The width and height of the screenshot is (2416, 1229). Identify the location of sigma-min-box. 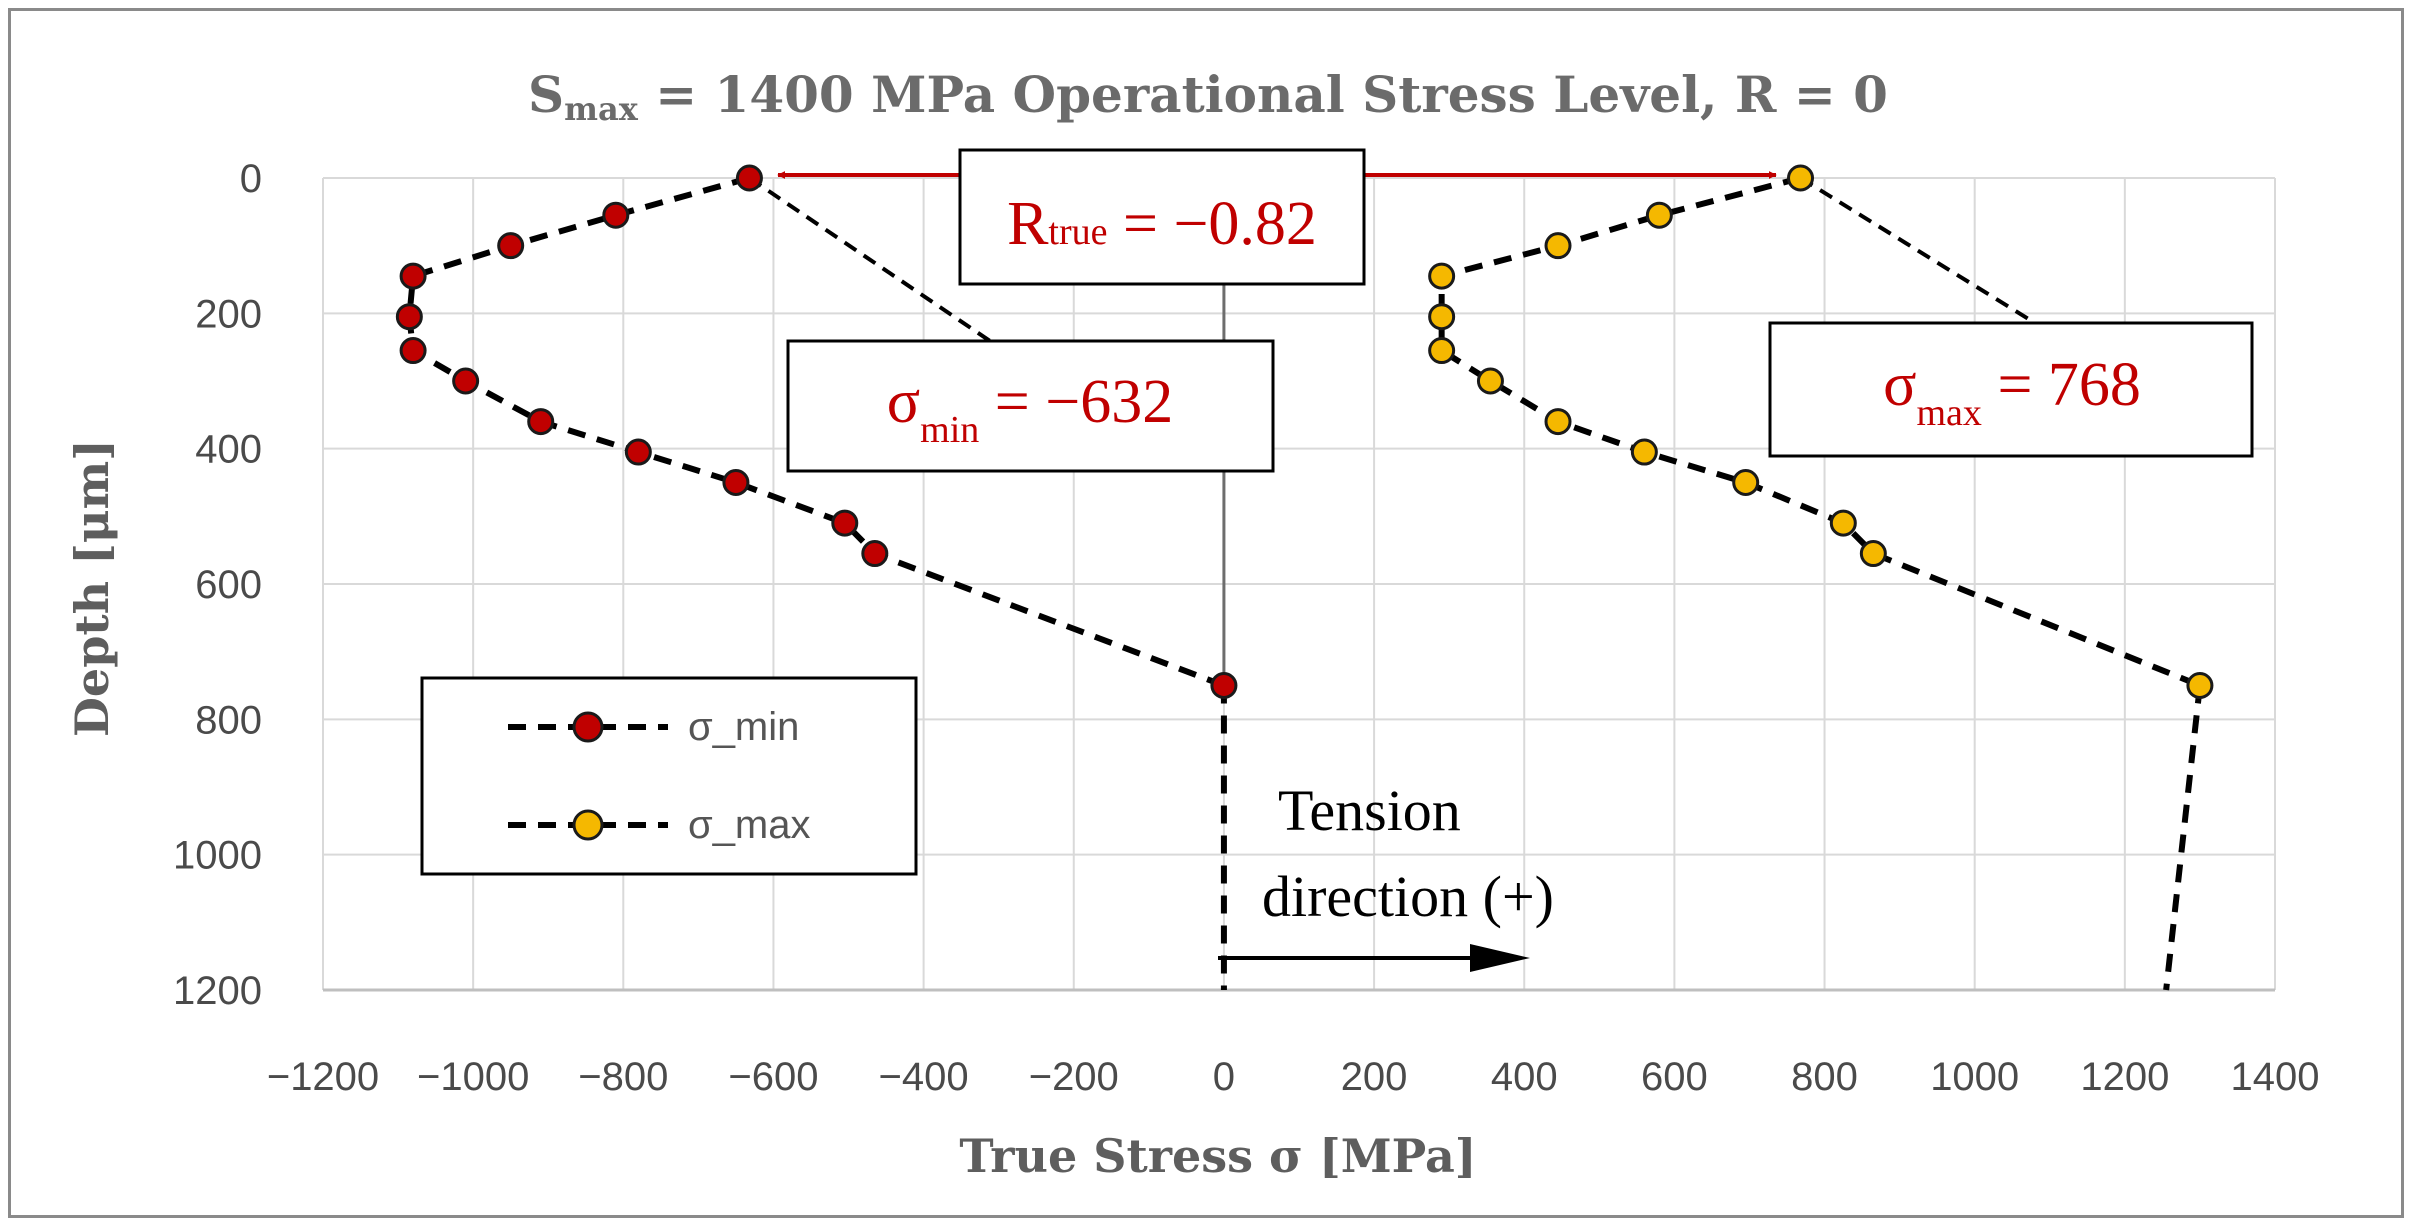
(1030, 406).